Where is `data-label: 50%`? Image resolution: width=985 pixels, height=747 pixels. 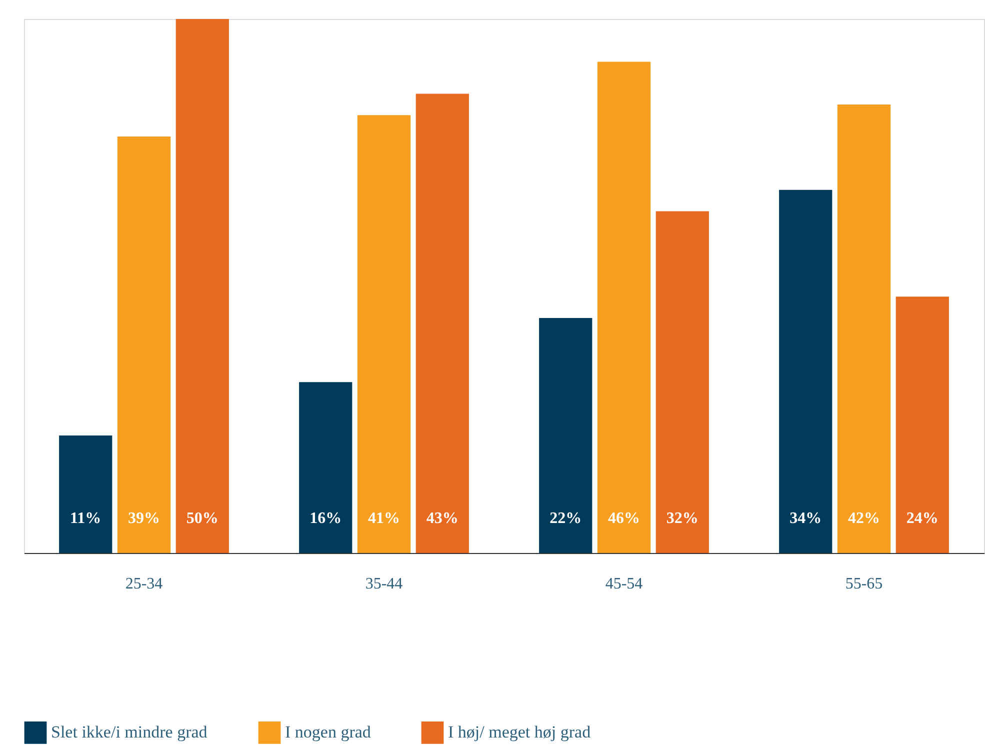 data-label: 50% is located at coordinates (202, 518).